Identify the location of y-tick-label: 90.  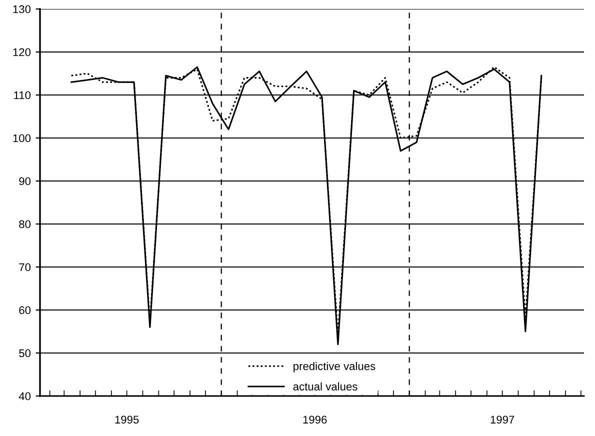
(25, 181).